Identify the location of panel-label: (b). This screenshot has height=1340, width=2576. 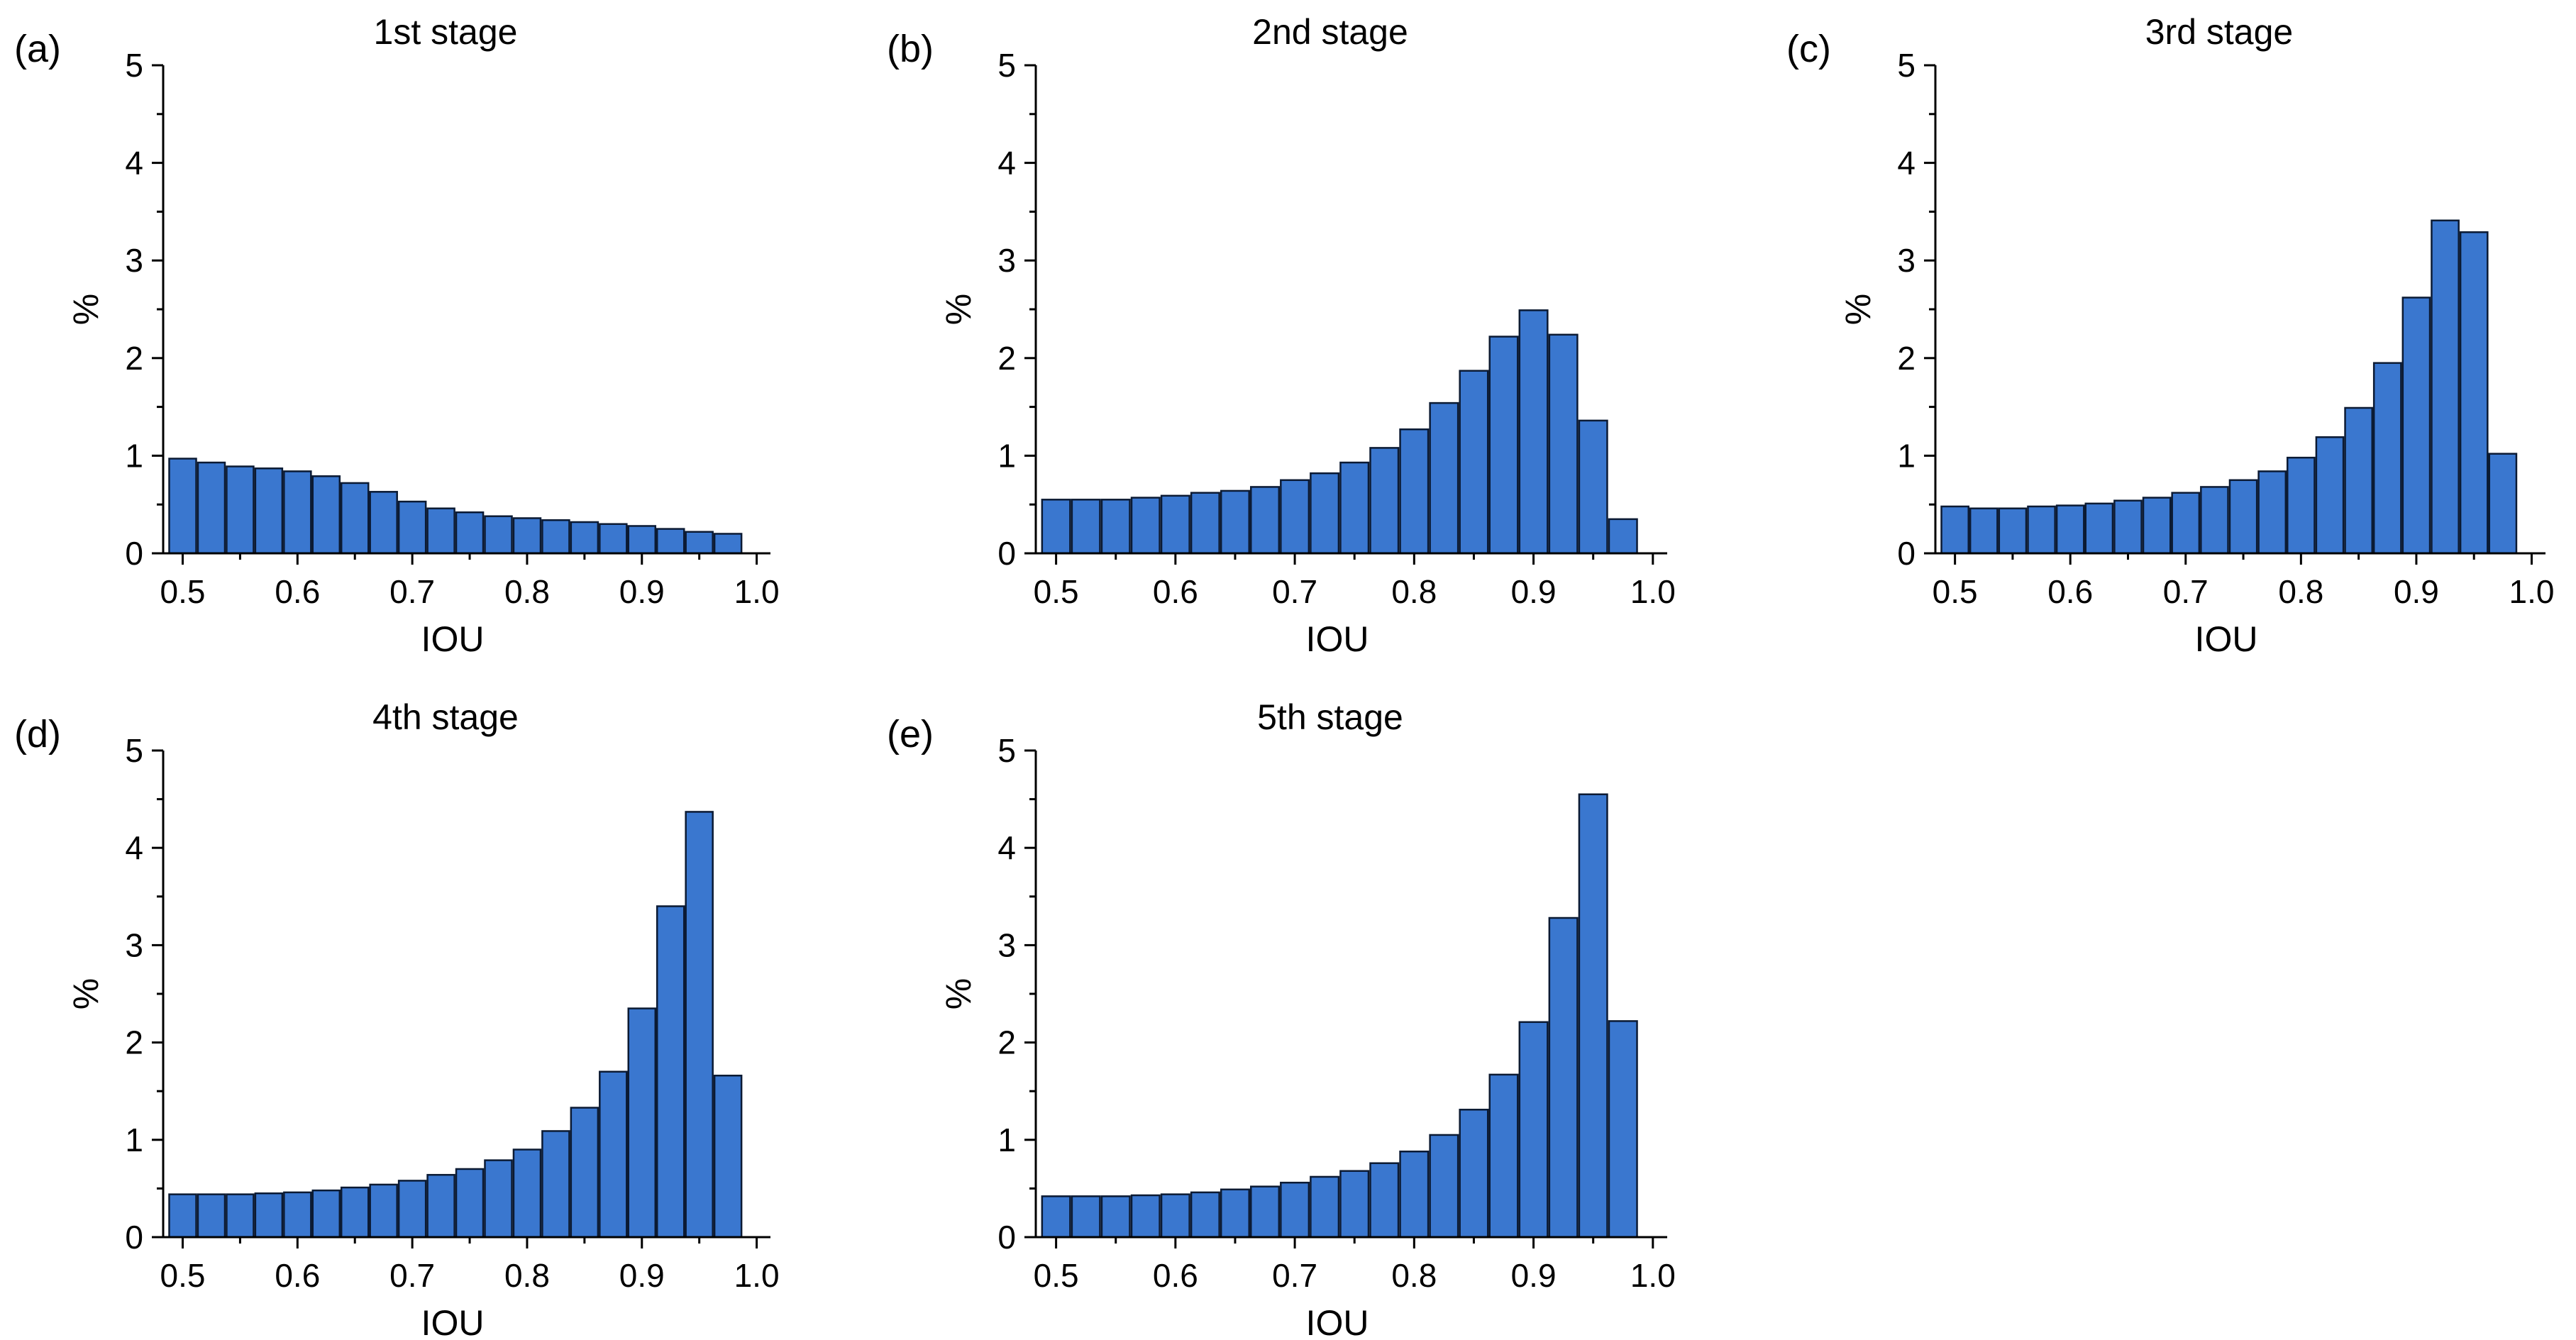
(910, 49).